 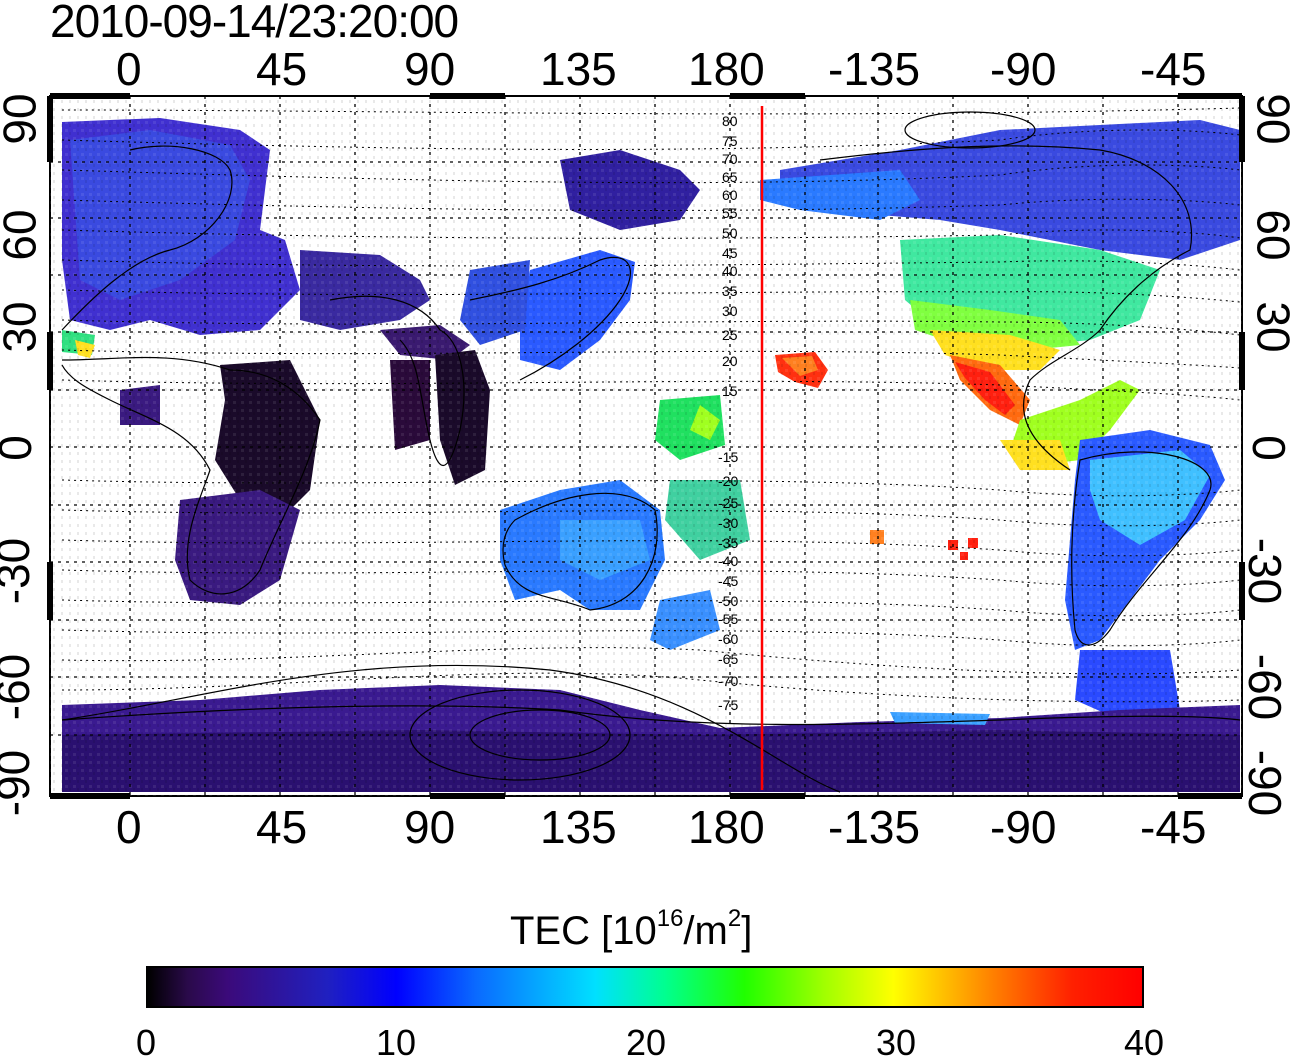 I want to click on right-lat-tick: 30, so click(x=1269, y=327).